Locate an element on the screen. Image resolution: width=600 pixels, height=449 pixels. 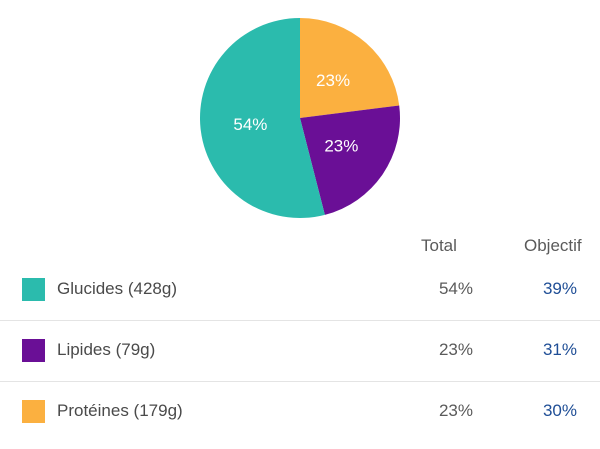
pie-slice-label: 54% is located at coordinates (250, 124).